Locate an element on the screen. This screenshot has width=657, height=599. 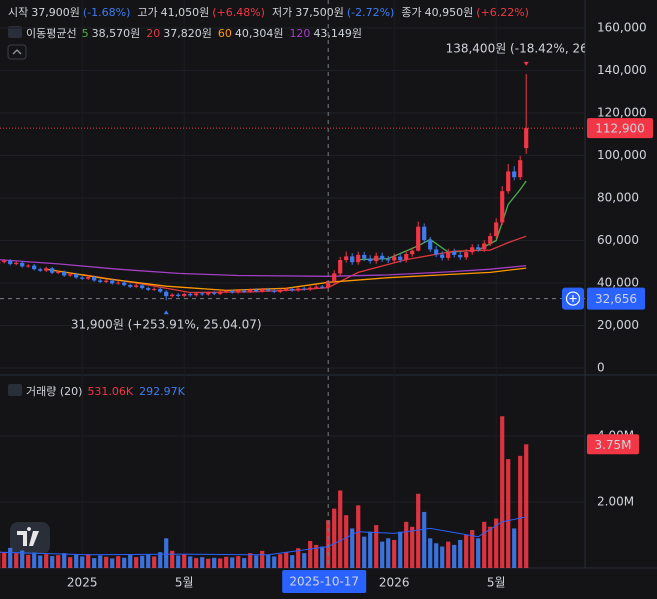
low-marker is located at coordinates (166, 312).